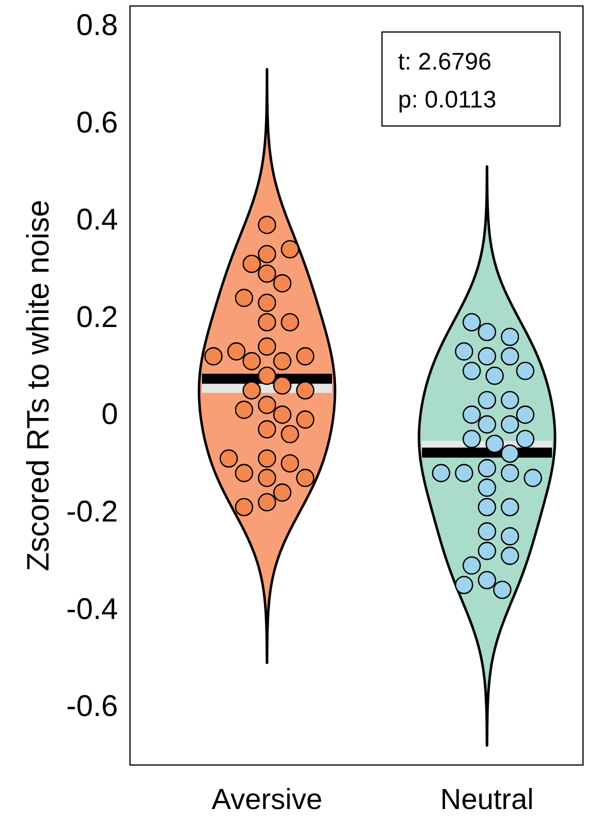 Image resolution: width=600 pixels, height=823 pixels. What do you see at coordinates (92, 609) in the screenshot?
I see `y-tick-label: -0.4` at bounding box center [92, 609].